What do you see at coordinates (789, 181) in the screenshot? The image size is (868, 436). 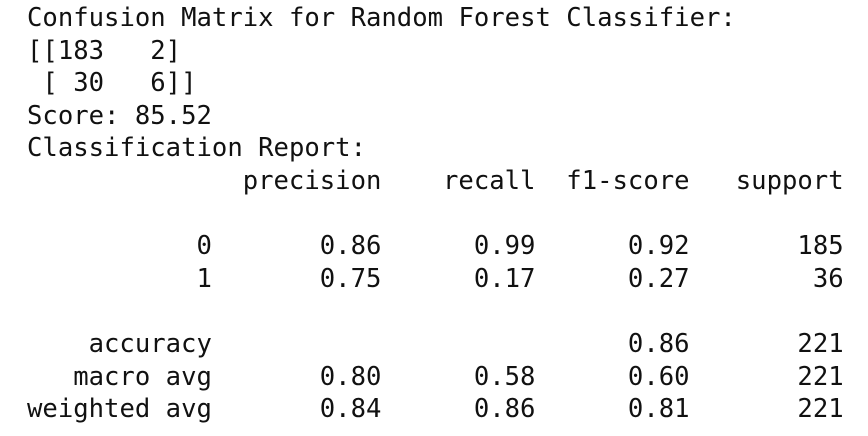 I see `column-header: support` at bounding box center [789, 181].